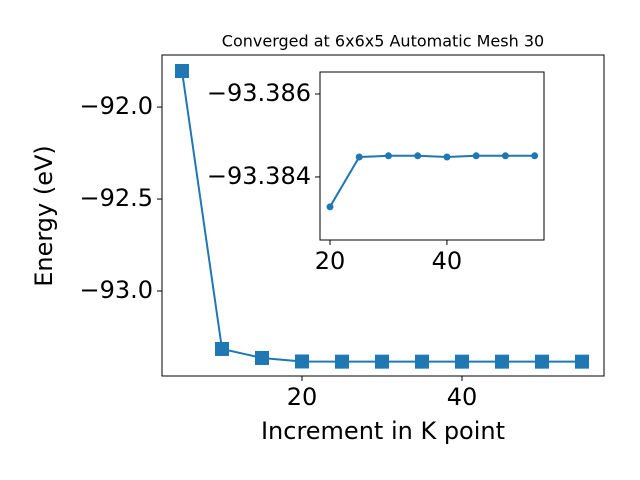 The image size is (640, 480). What do you see at coordinates (259, 176) in the screenshot?
I see `y-tick-label: −93.384` at bounding box center [259, 176].